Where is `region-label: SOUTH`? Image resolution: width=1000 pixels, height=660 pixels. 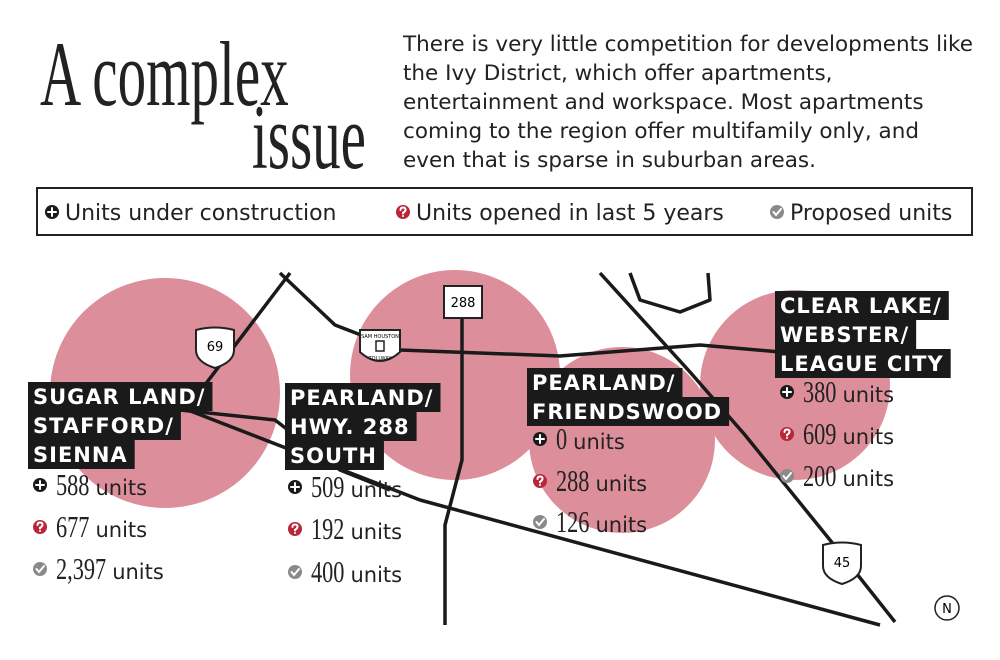 region-label: SOUTH is located at coordinates (333, 456).